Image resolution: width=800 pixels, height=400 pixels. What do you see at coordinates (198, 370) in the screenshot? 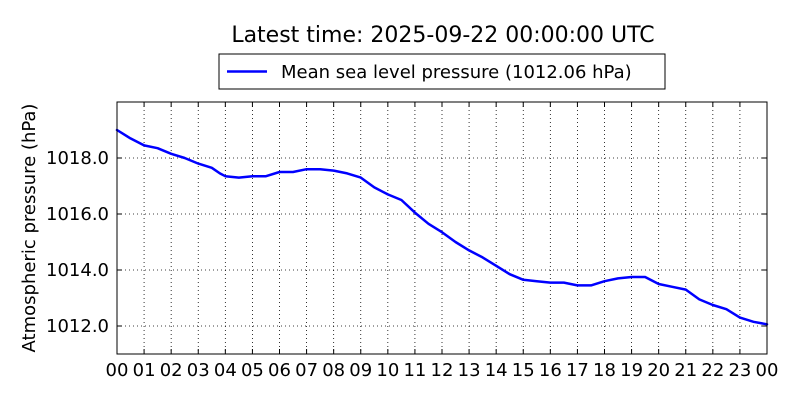
I see `x-tick-label: 03` at bounding box center [198, 370].